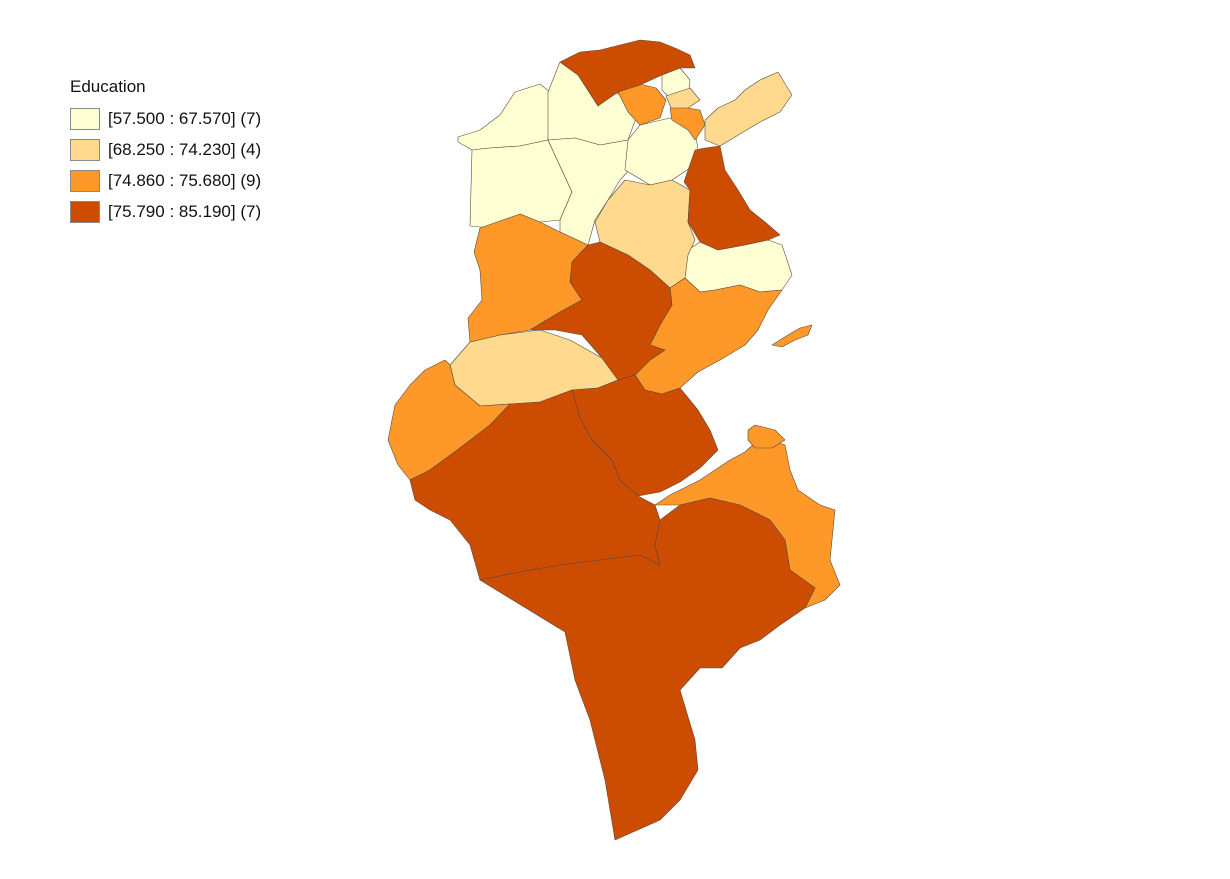 The image size is (1230, 879). I want to click on region-n-small-lt, so click(683, 99).